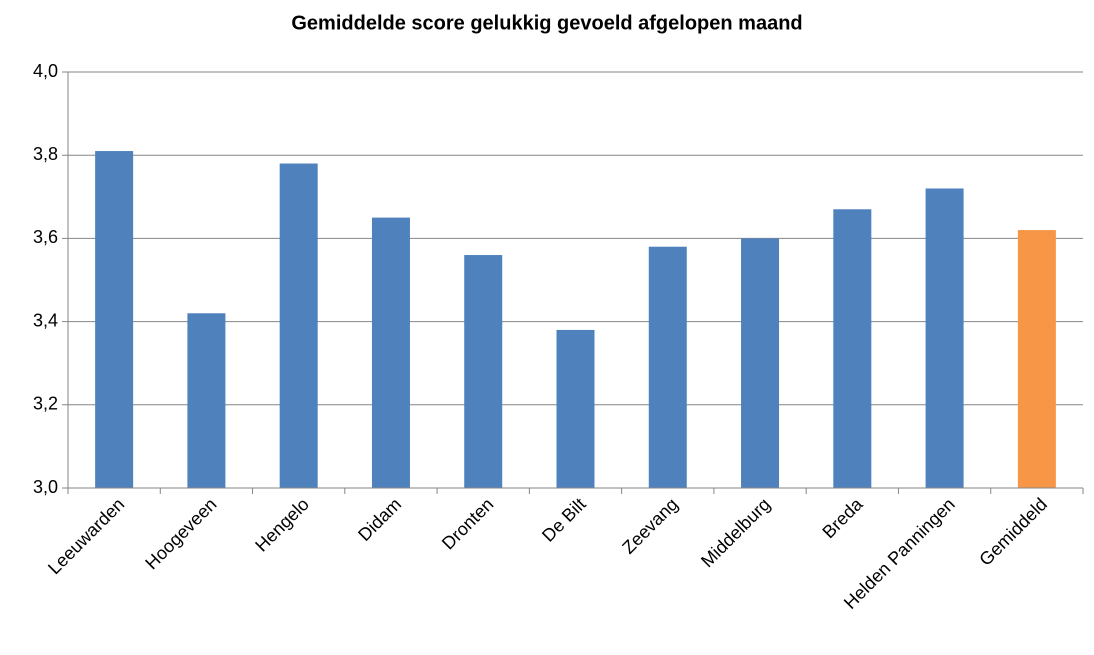 The image size is (1094, 655). What do you see at coordinates (650, 526) in the screenshot?
I see `x-tick-label: Zeevang` at bounding box center [650, 526].